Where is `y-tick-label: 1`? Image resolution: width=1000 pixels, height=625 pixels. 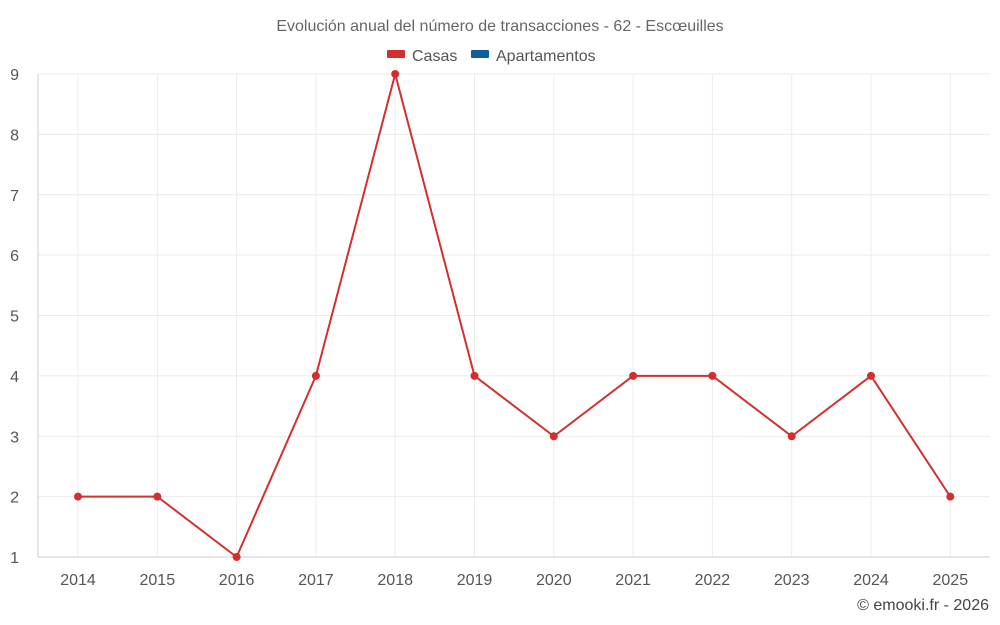
y-tick-label: 1 is located at coordinates (14, 558).